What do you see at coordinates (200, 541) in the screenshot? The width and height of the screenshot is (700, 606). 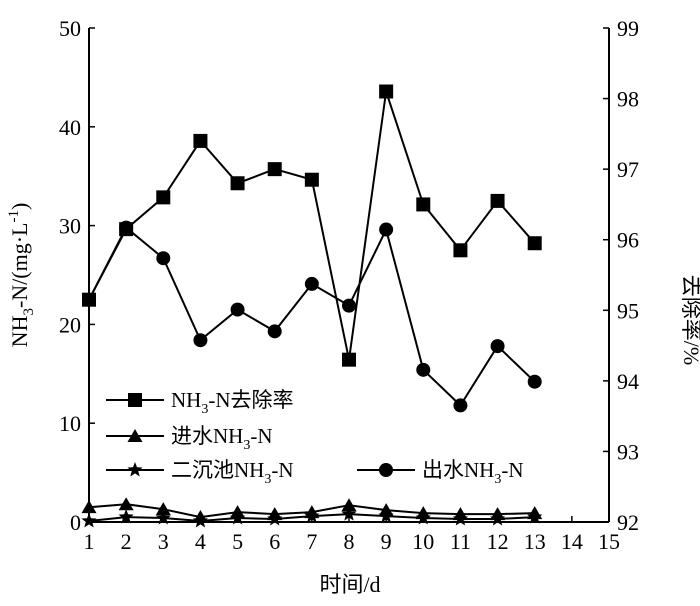 I see `x-tick-label: 4` at bounding box center [200, 541].